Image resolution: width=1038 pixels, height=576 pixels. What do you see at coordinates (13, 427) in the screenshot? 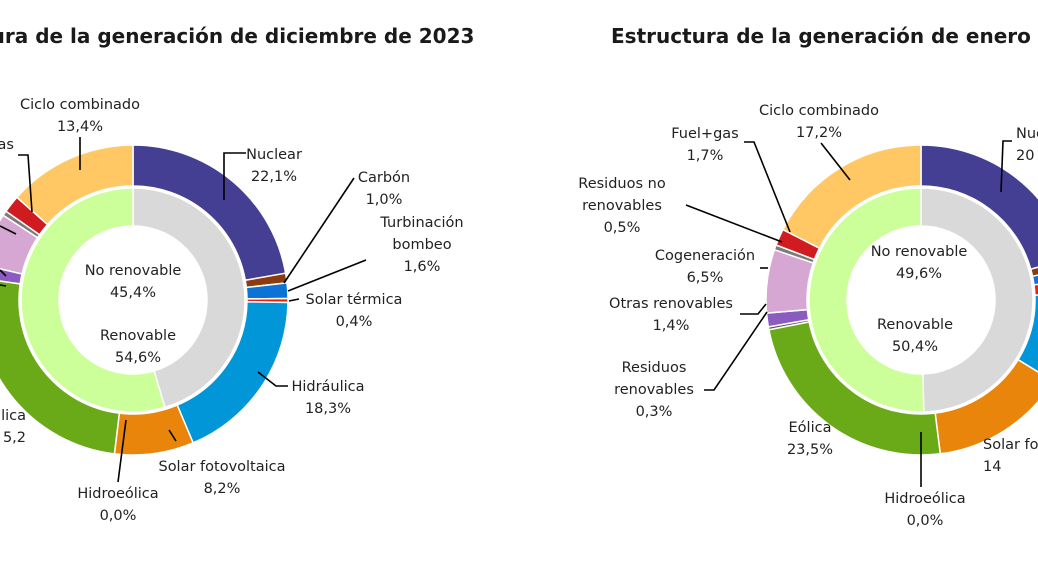
I see `chart-1-label-eolica: lica 5,2` at bounding box center [13, 427].